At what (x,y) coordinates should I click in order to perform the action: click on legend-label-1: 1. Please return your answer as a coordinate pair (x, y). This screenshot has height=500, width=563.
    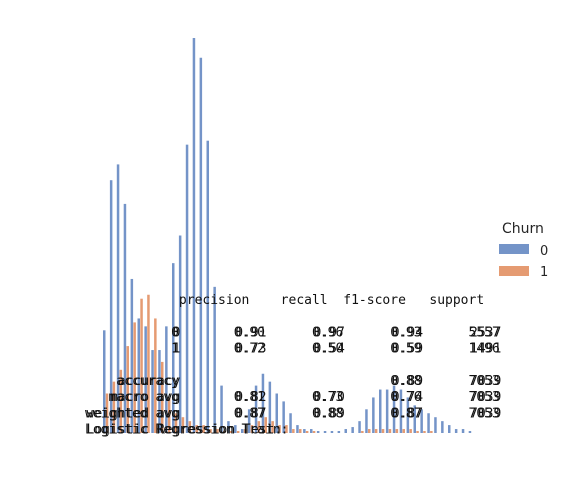
    Looking at the image, I should click on (544, 272).